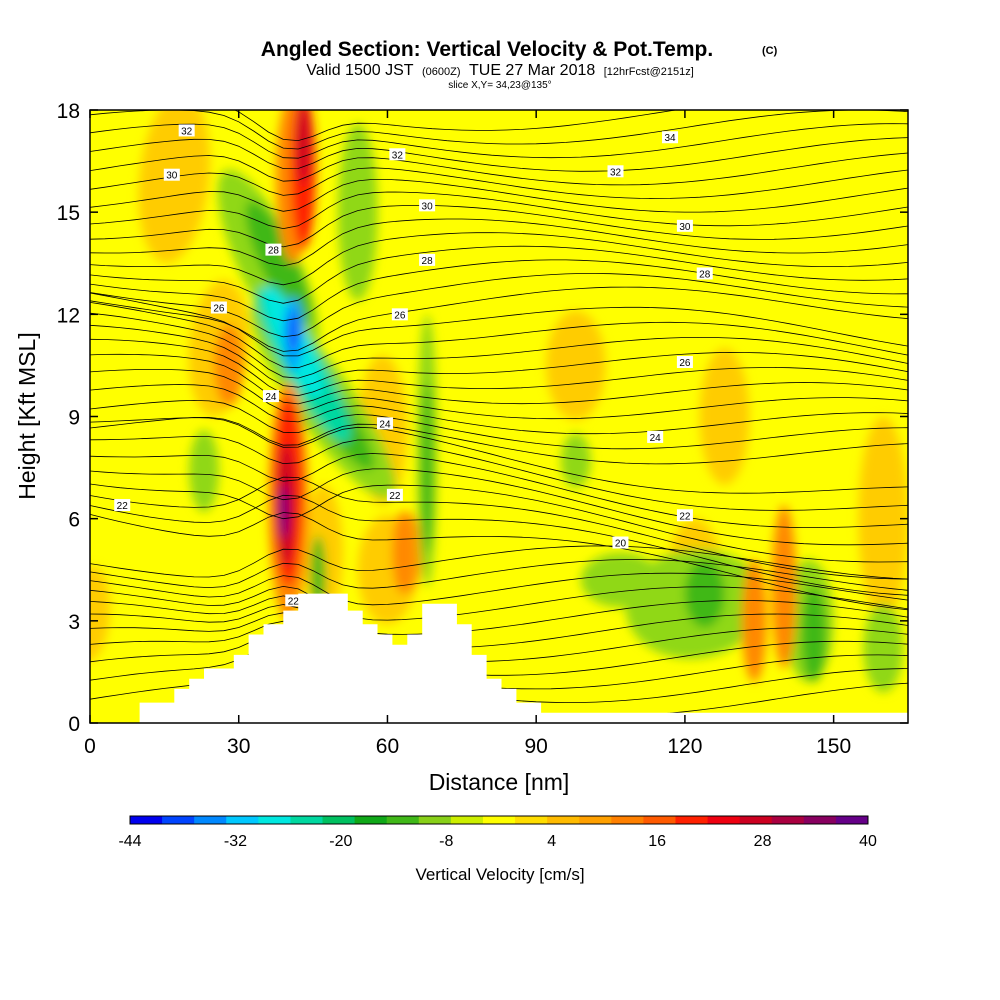 Image resolution: width=1000 pixels, height=1000 pixels. I want to click on colorbar-label: Vertical Velocity [cm/s], so click(499, 874).